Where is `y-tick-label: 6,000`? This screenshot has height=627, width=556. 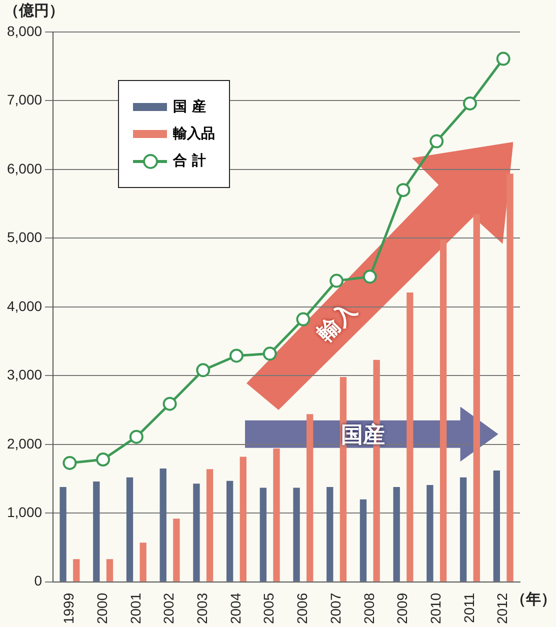
y-tick-label: 6,000 is located at coordinates (24, 168).